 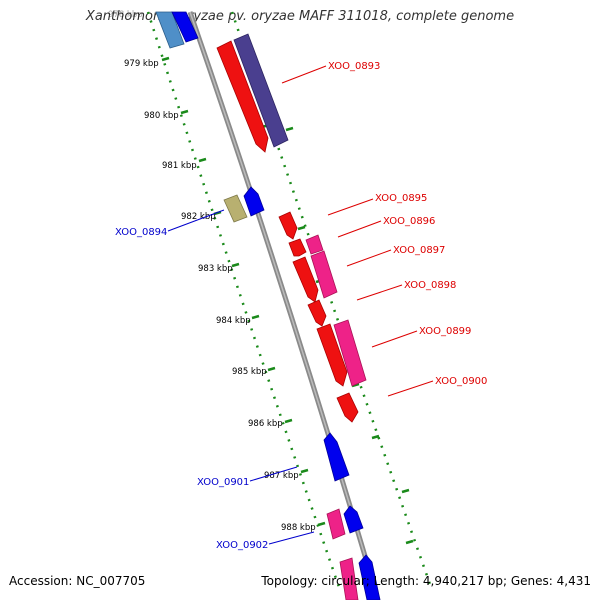 I want to click on gene-pink-lower, so click(x=336, y=524).